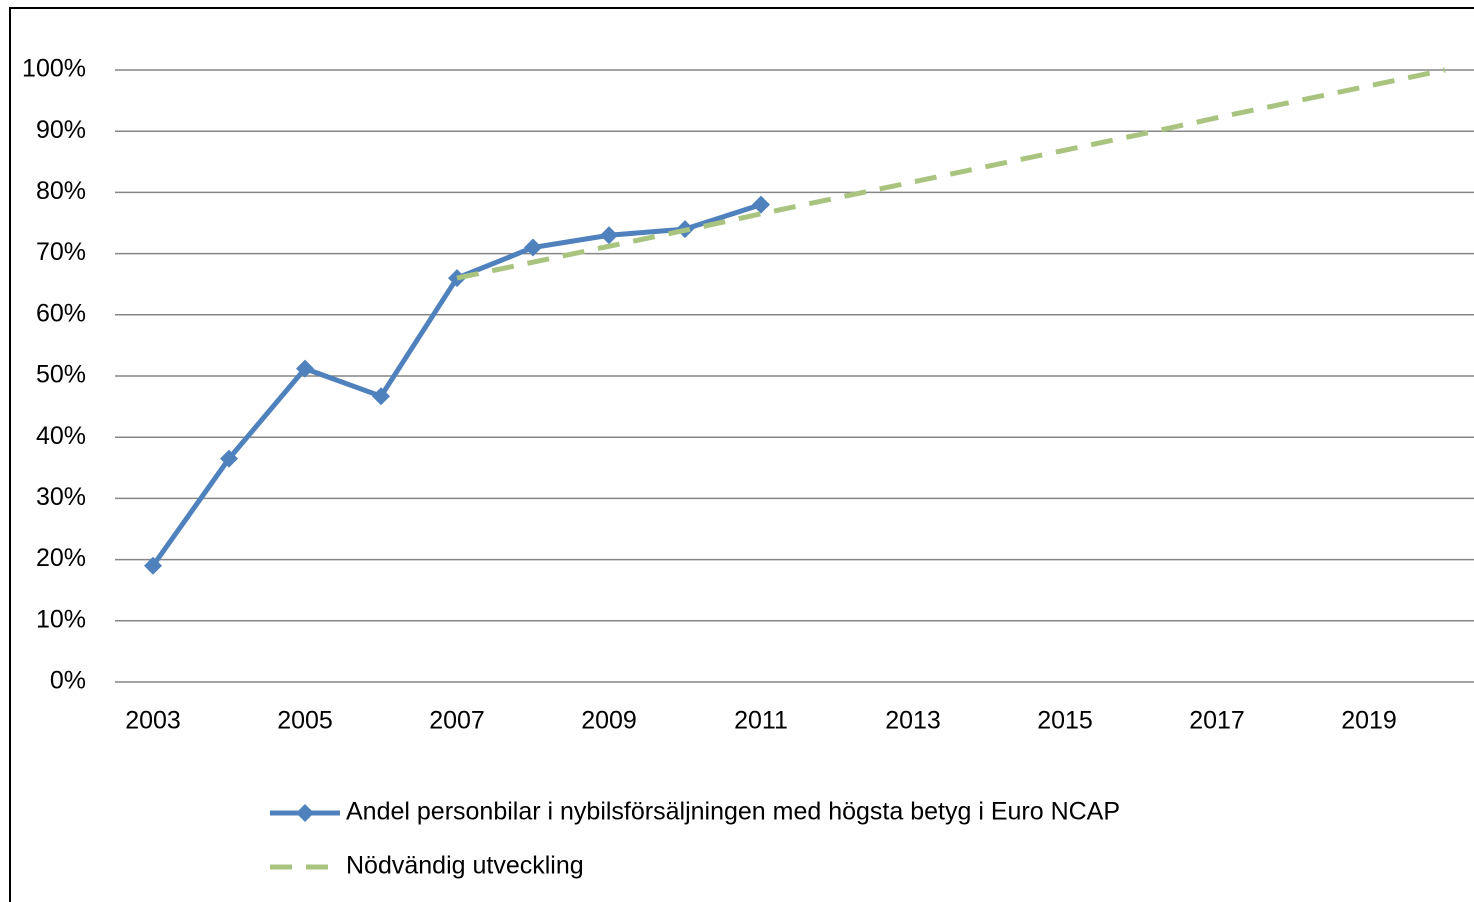 This screenshot has height=902, width=1474. What do you see at coordinates (913, 721) in the screenshot?
I see `x-tick-label: 2013` at bounding box center [913, 721].